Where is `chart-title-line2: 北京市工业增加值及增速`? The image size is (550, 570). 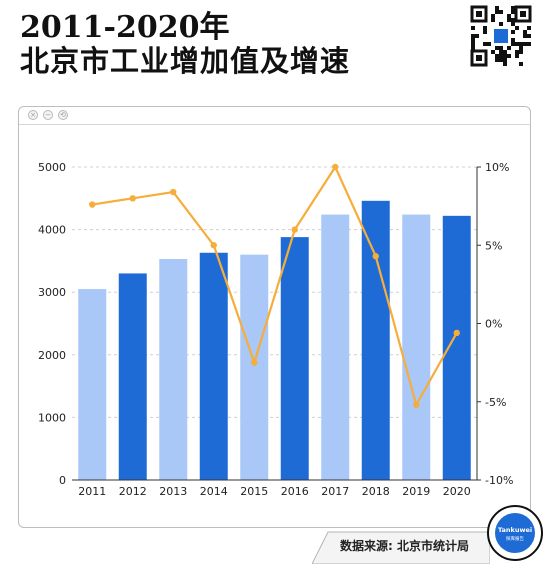 chart-title-line2: 北京市工业增加值及增速 is located at coordinates (185, 61).